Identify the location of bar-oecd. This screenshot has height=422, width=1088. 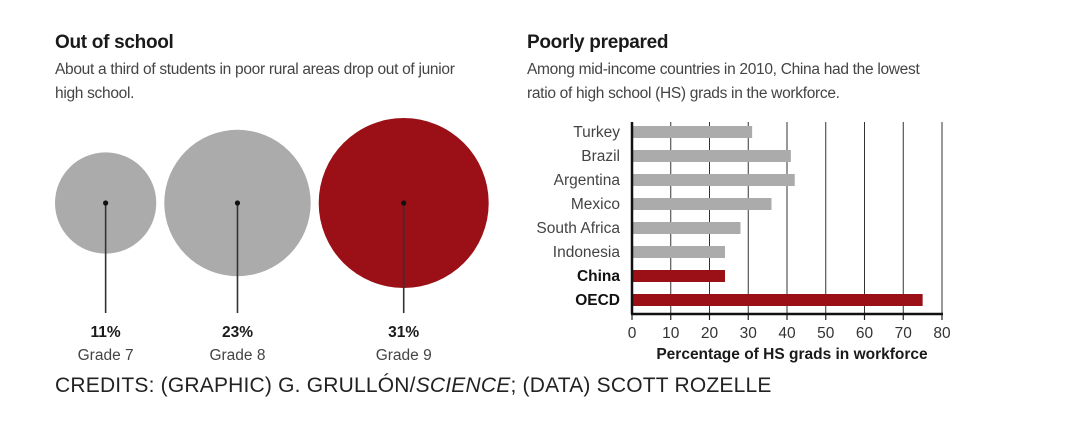
(777, 300).